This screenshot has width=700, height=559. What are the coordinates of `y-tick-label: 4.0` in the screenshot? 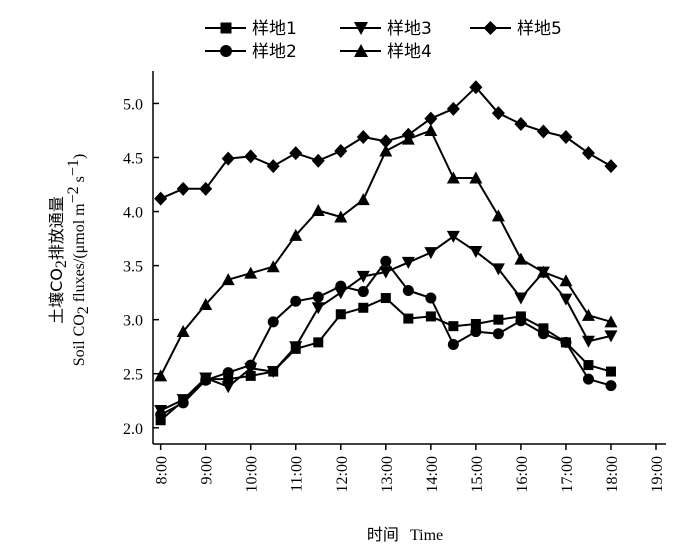 It's located at (133, 213).